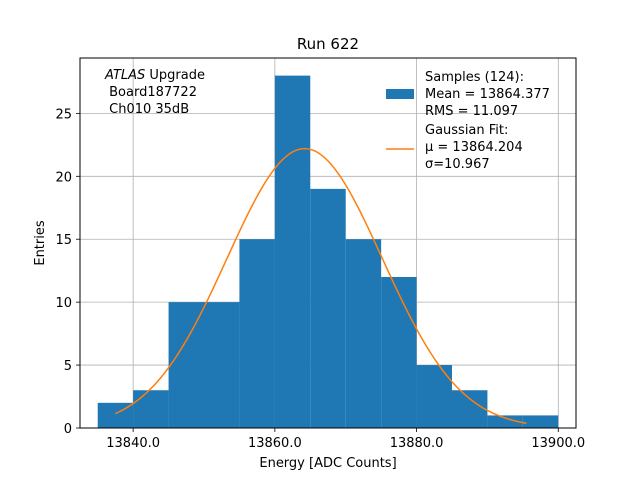  What do you see at coordinates (471, 111) in the screenshot?
I see `legend-samples-line: RMS = 11.097` at bounding box center [471, 111].